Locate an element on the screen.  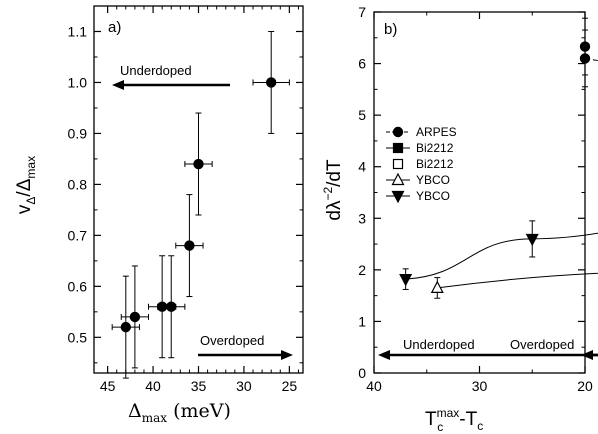
a-ytick-label: 1.1 is located at coordinates (78, 31).